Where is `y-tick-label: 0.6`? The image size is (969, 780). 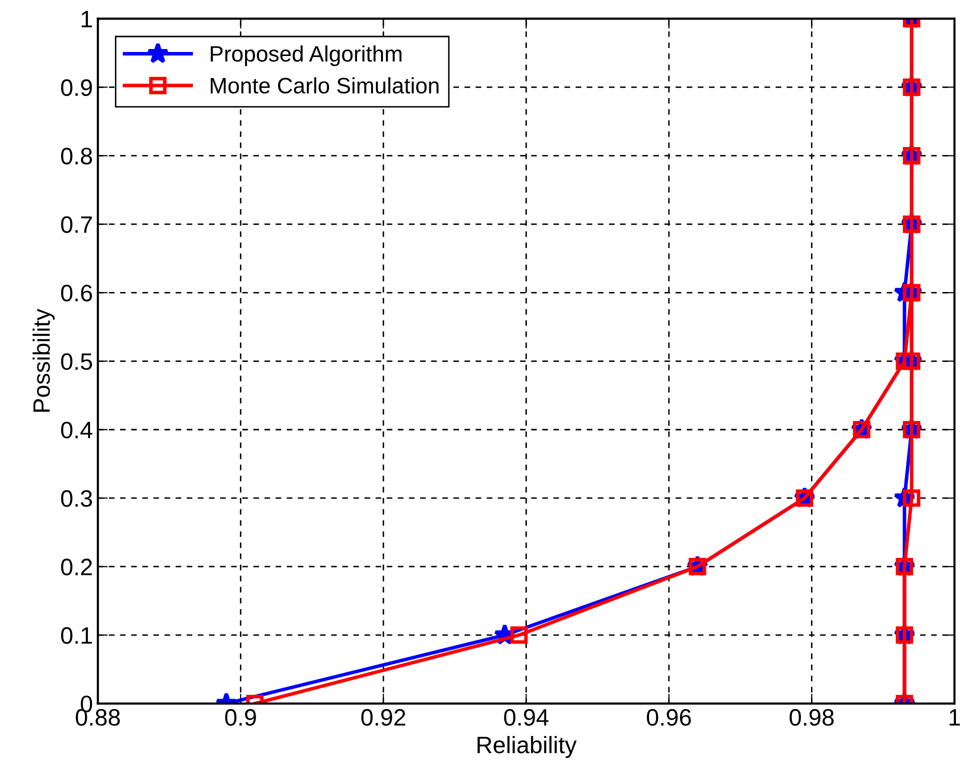 y-tick-label: 0.6 is located at coordinates (76, 293).